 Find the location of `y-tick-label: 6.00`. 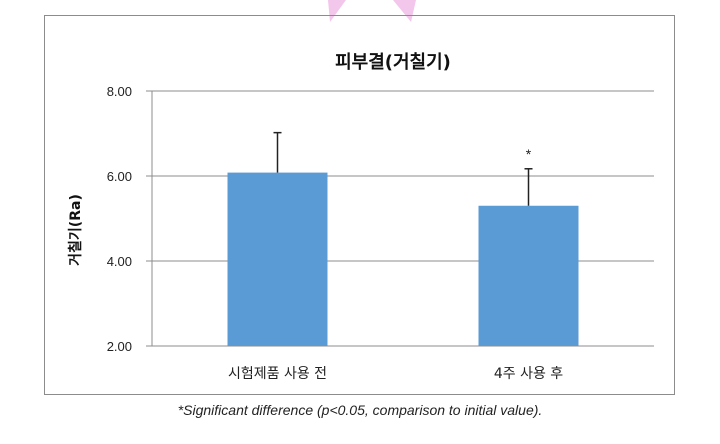

y-tick-label: 6.00 is located at coordinates (119, 176).